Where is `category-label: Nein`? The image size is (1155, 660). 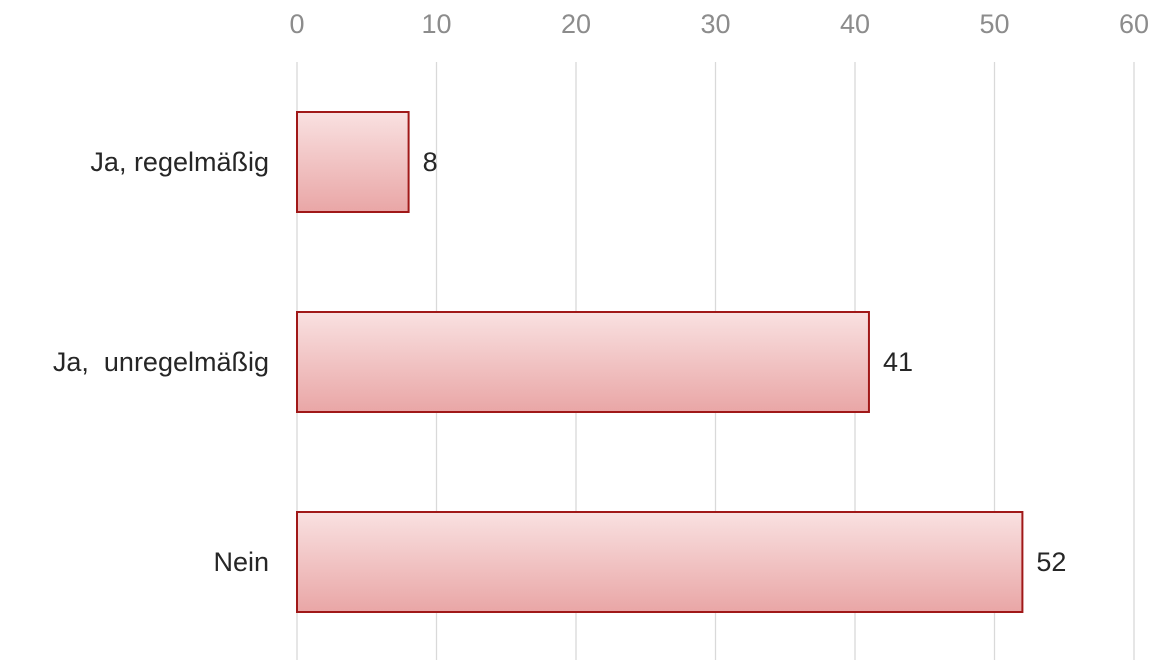 category-label: Nein is located at coordinates (241, 562).